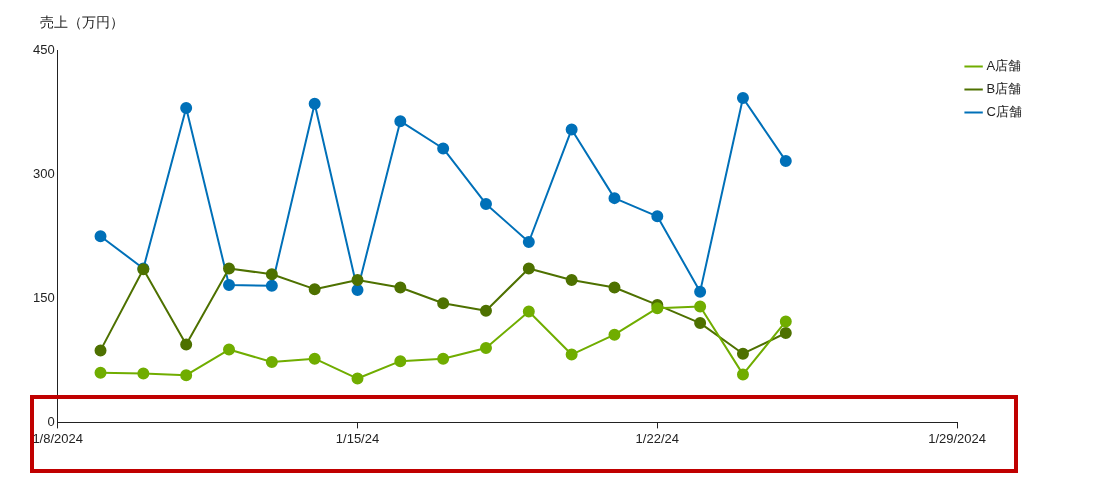 The width and height of the screenshot is (1104, 498). Describe the element at coordinates (357, 438) in the screenshot. I see `x-tick-label: 1/15/24` at that location.